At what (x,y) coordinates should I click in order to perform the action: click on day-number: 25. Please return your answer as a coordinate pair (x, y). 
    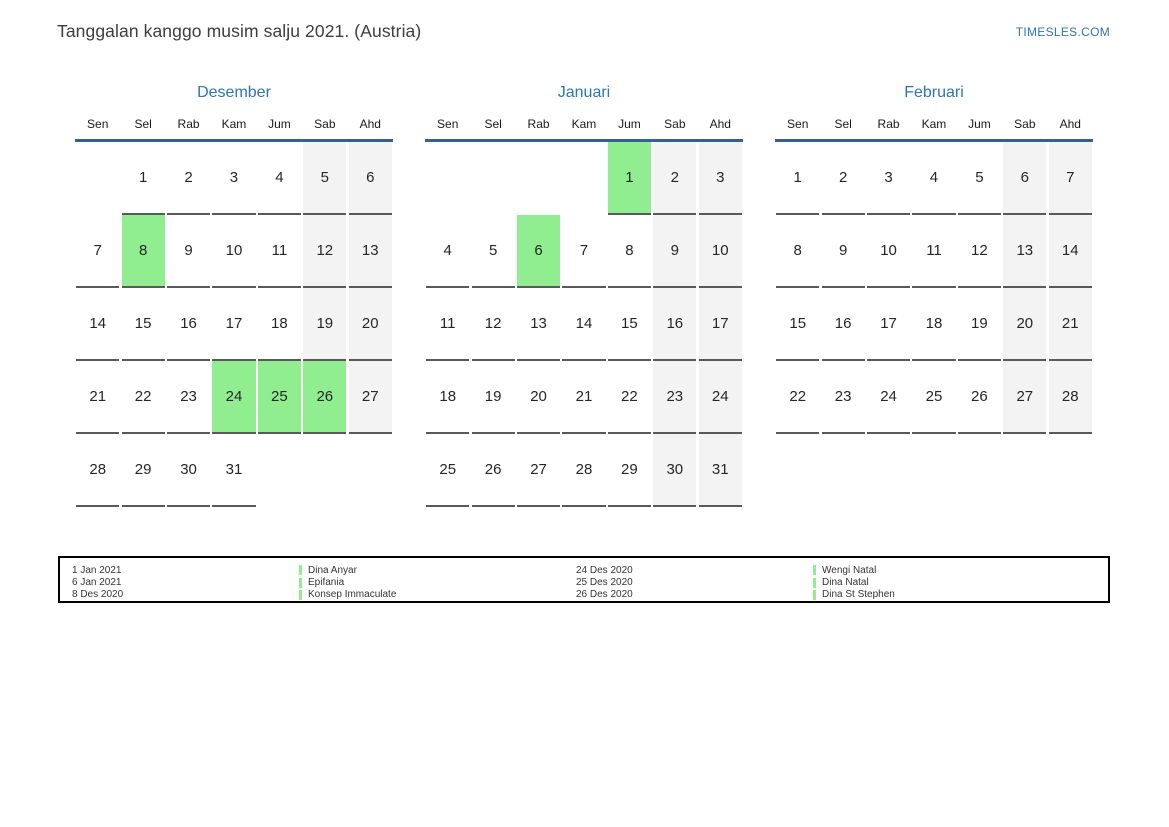
    Looking at the image, I should click on (934, 397).